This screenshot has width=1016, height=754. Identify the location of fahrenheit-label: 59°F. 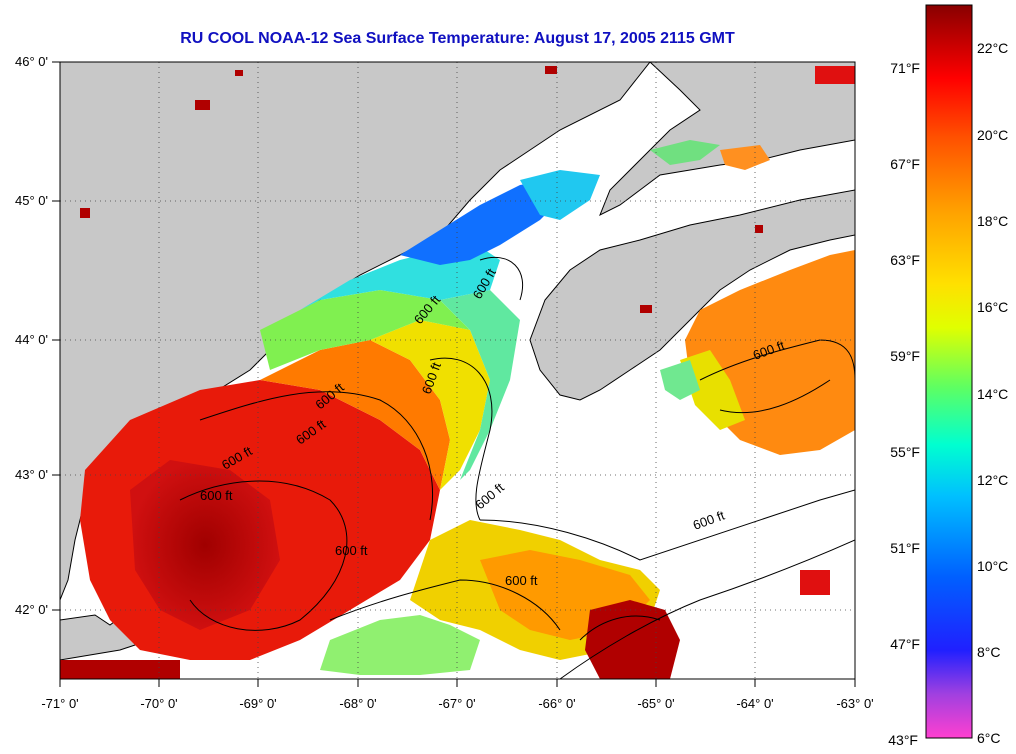
(905, 356).